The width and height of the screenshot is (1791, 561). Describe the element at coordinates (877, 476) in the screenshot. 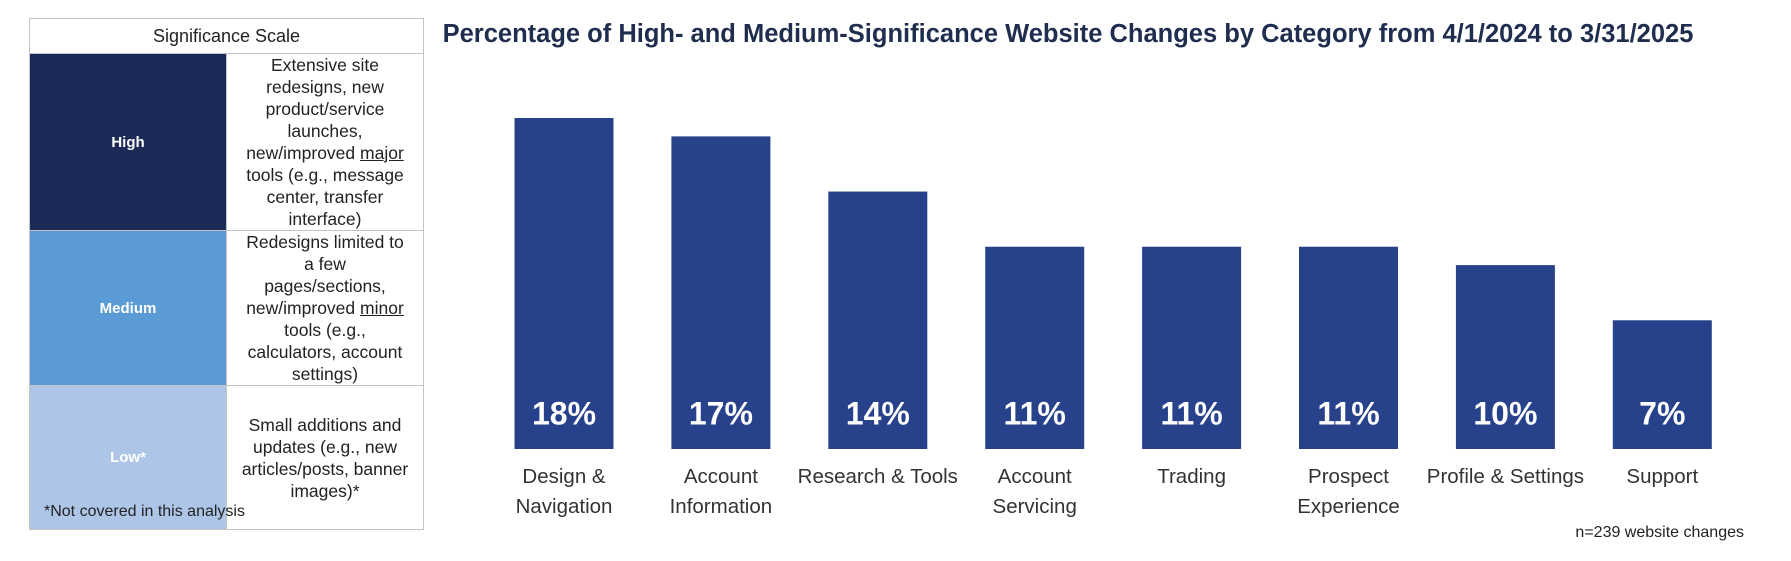

I see `x-tick-label: Research & Tools` at that location.